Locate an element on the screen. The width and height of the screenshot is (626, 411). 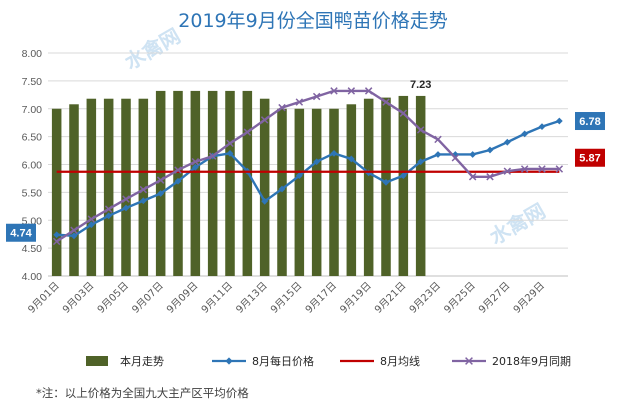
x-tick-label: 9月15日 is located at coordinates (286, 298).